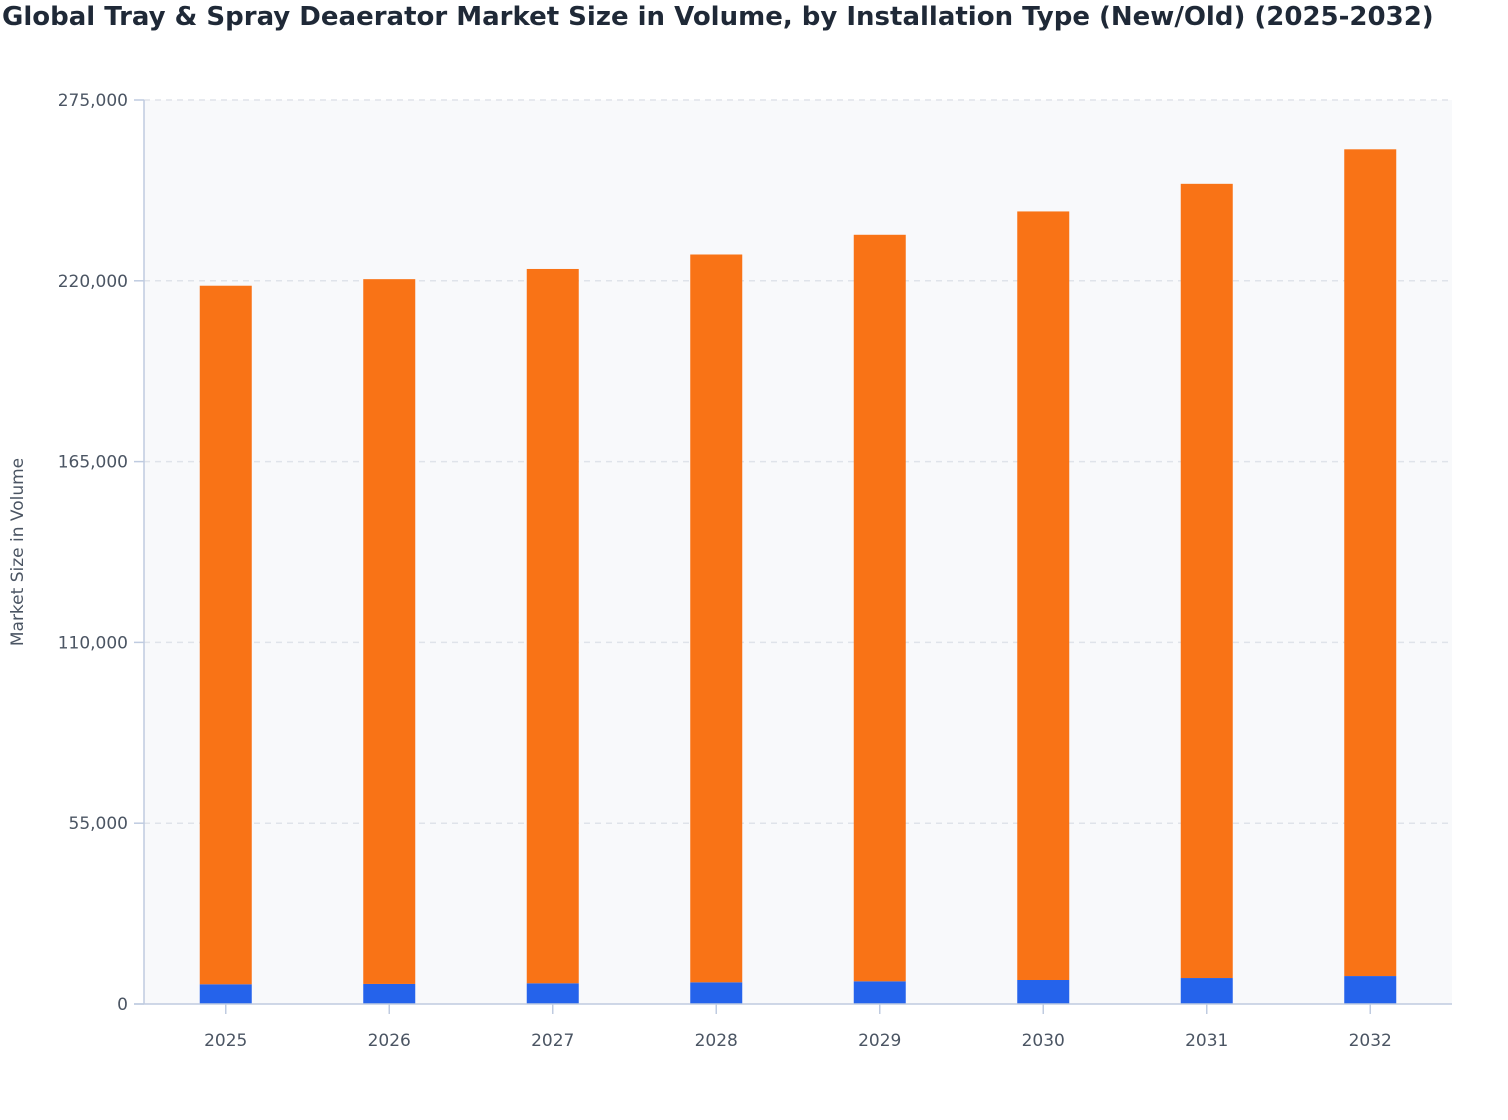 Image resolution: width=1508 pixels, height=1120 pixels. What do you see at coordinates (389, 1041) in the screenshot?
I see `x-tick-label: 2026` at bounding box center [389, 1041].